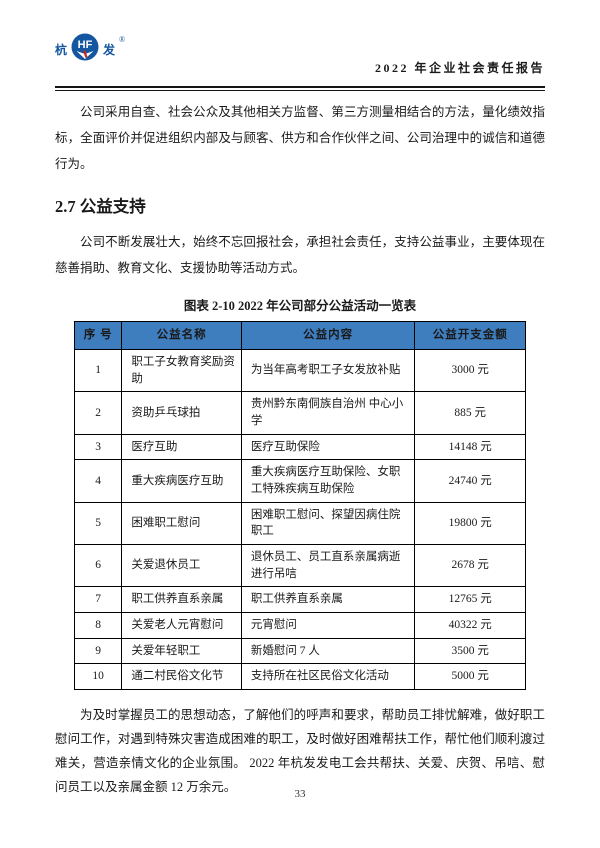 The width and height of the screenshot is (600, 848). I want to click on cell-amount: 40322 元, so click(470, 625).